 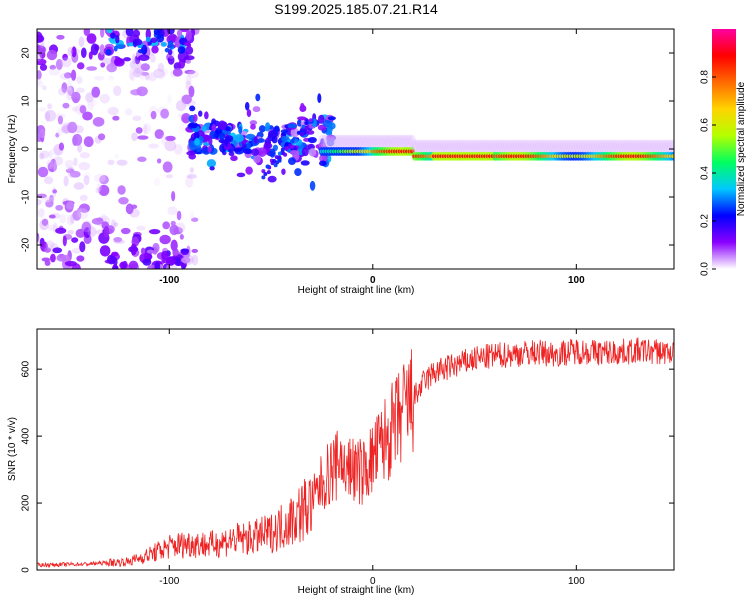 What do you see at coordinates (373, 581) in the screenshot?
I see `x-tick-label: 0` at bounding box center [373, 581].